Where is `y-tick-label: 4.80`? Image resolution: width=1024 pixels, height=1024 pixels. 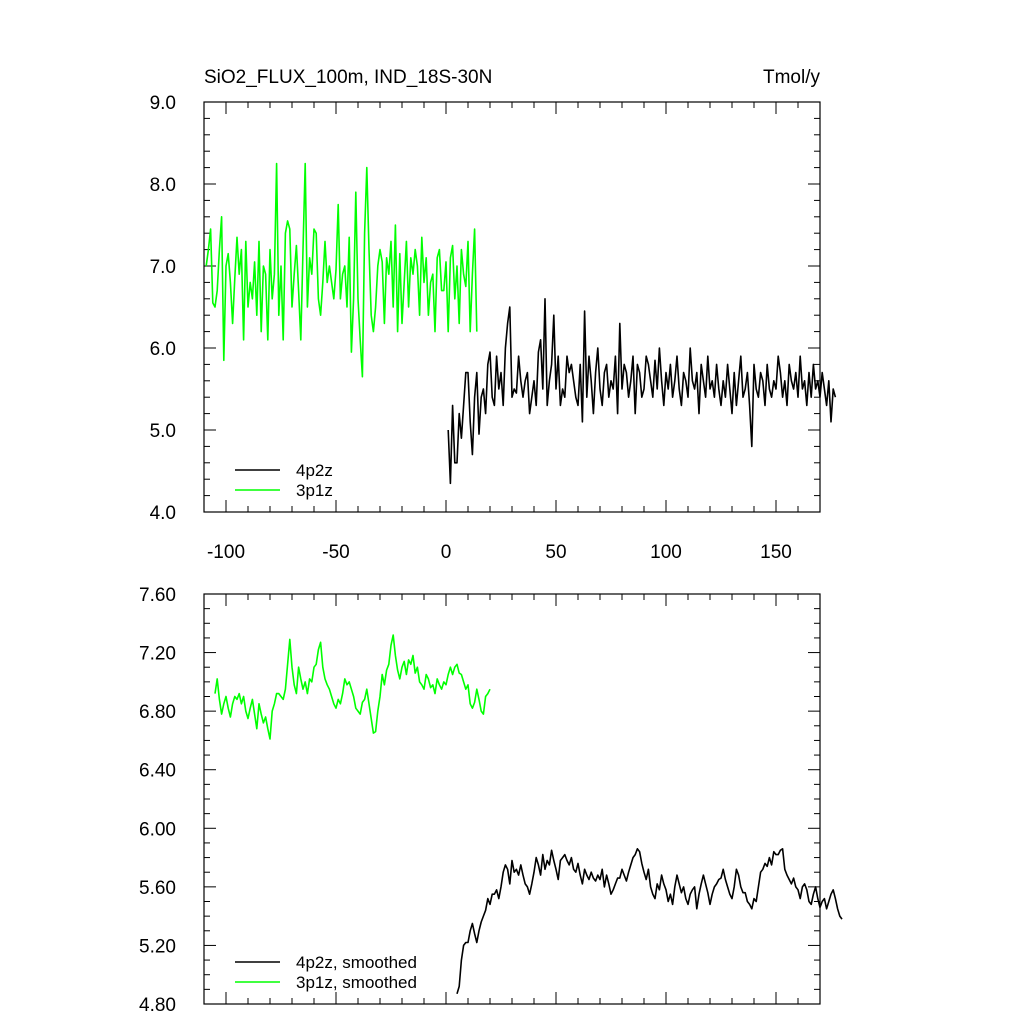 y-tick-label: 4.80 is located at coordinates (157, 1005).